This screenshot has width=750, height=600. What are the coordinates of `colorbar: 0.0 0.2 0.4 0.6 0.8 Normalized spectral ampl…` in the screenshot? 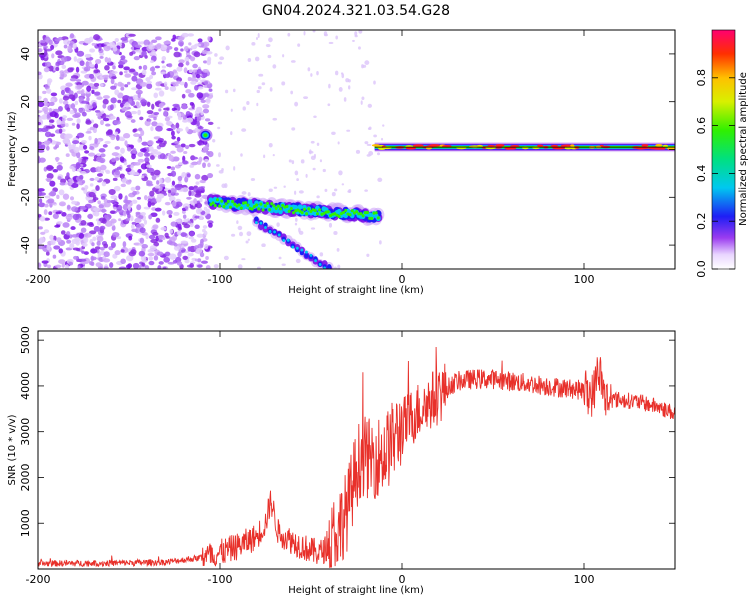 It's located at (722, 153).